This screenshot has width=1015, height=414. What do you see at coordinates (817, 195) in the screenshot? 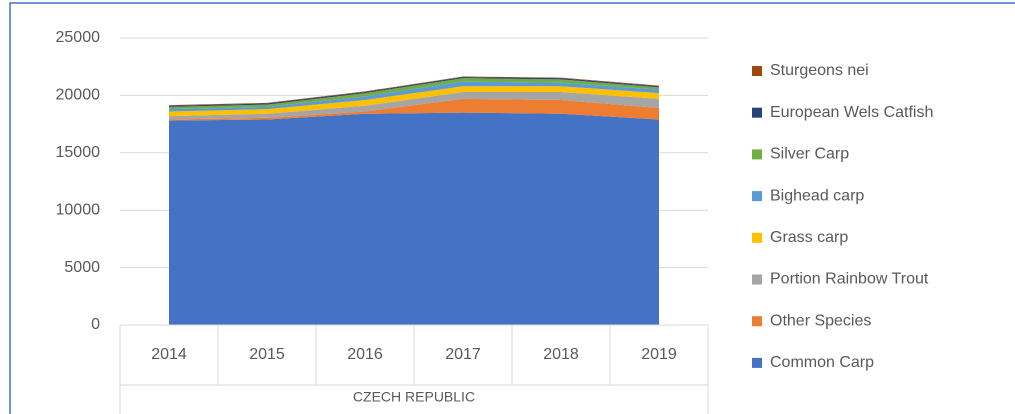
I see `legend-label: Bighead carp` at bounding box center [817, 195].